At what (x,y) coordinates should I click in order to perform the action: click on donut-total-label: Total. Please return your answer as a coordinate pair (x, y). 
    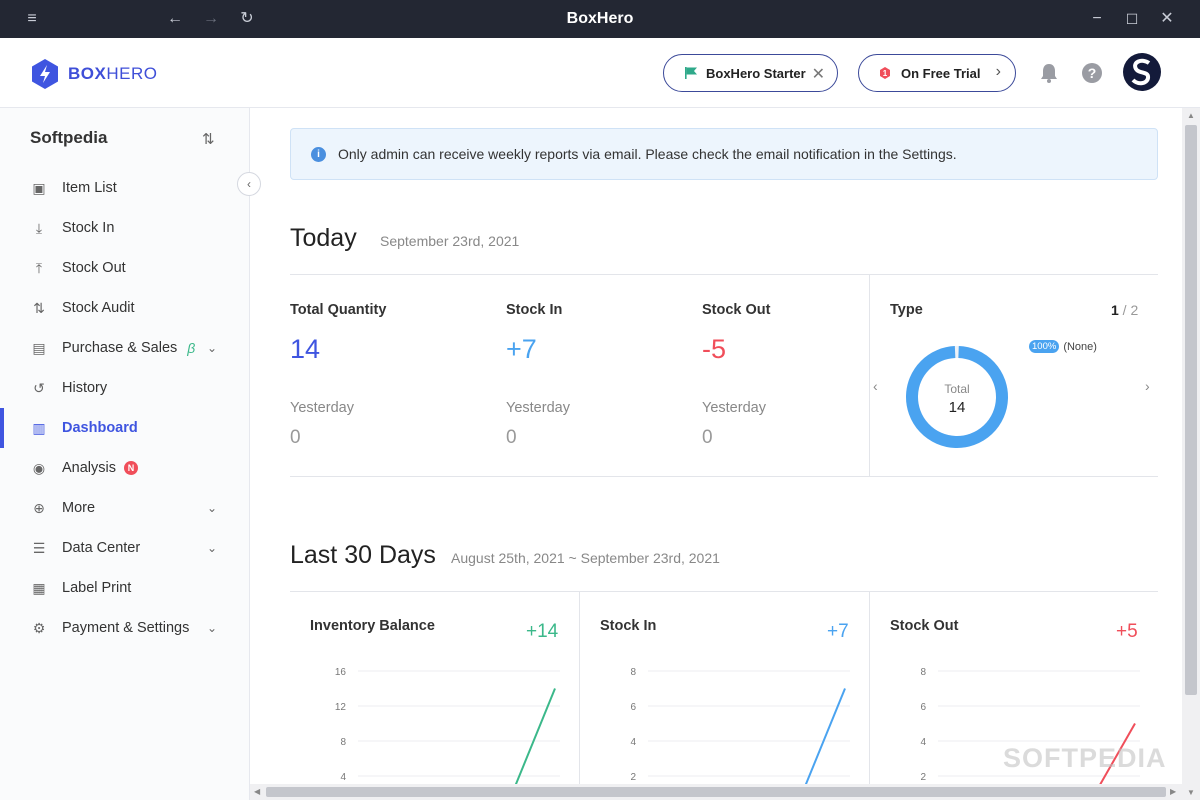
    Looking at the image, I should click on (956, 389).